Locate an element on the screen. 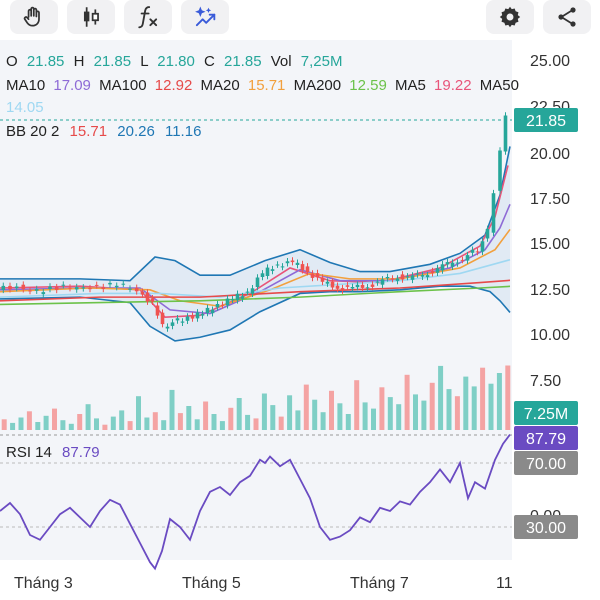 The image size is (600, 600). price-tick: 17.50 is located at coordinates (550, 199).